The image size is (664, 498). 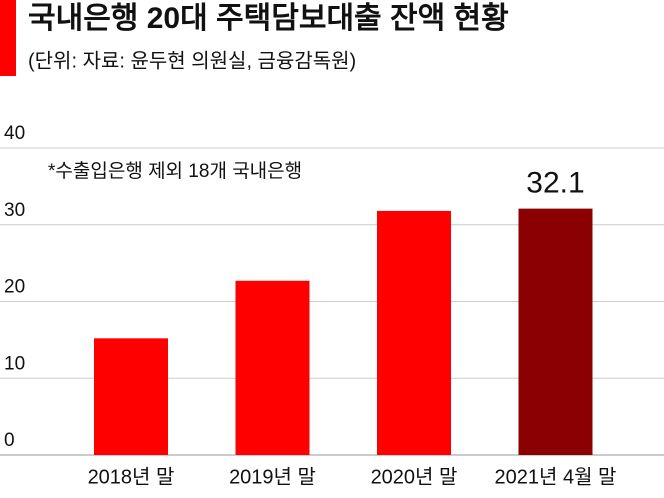 What do you see at coordinates (175, 171) in the screenshot?
I see `annotation: *수출입은행 제외 18개 국내은행` at bounding box center [175, 171].